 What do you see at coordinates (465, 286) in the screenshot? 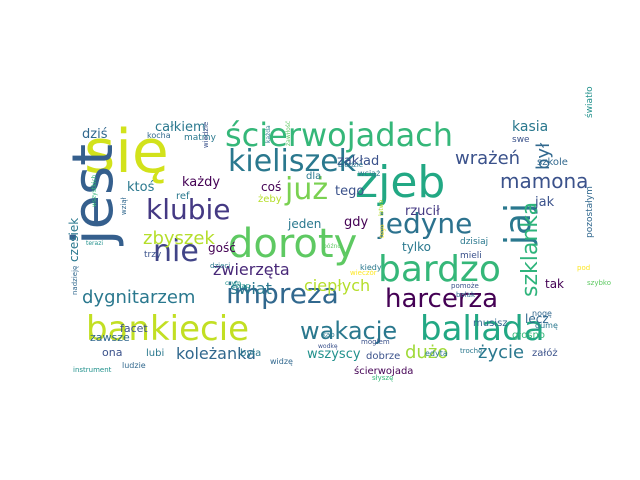
I see `word-cloud-word: pomoże` at bounding box center [465, 286].